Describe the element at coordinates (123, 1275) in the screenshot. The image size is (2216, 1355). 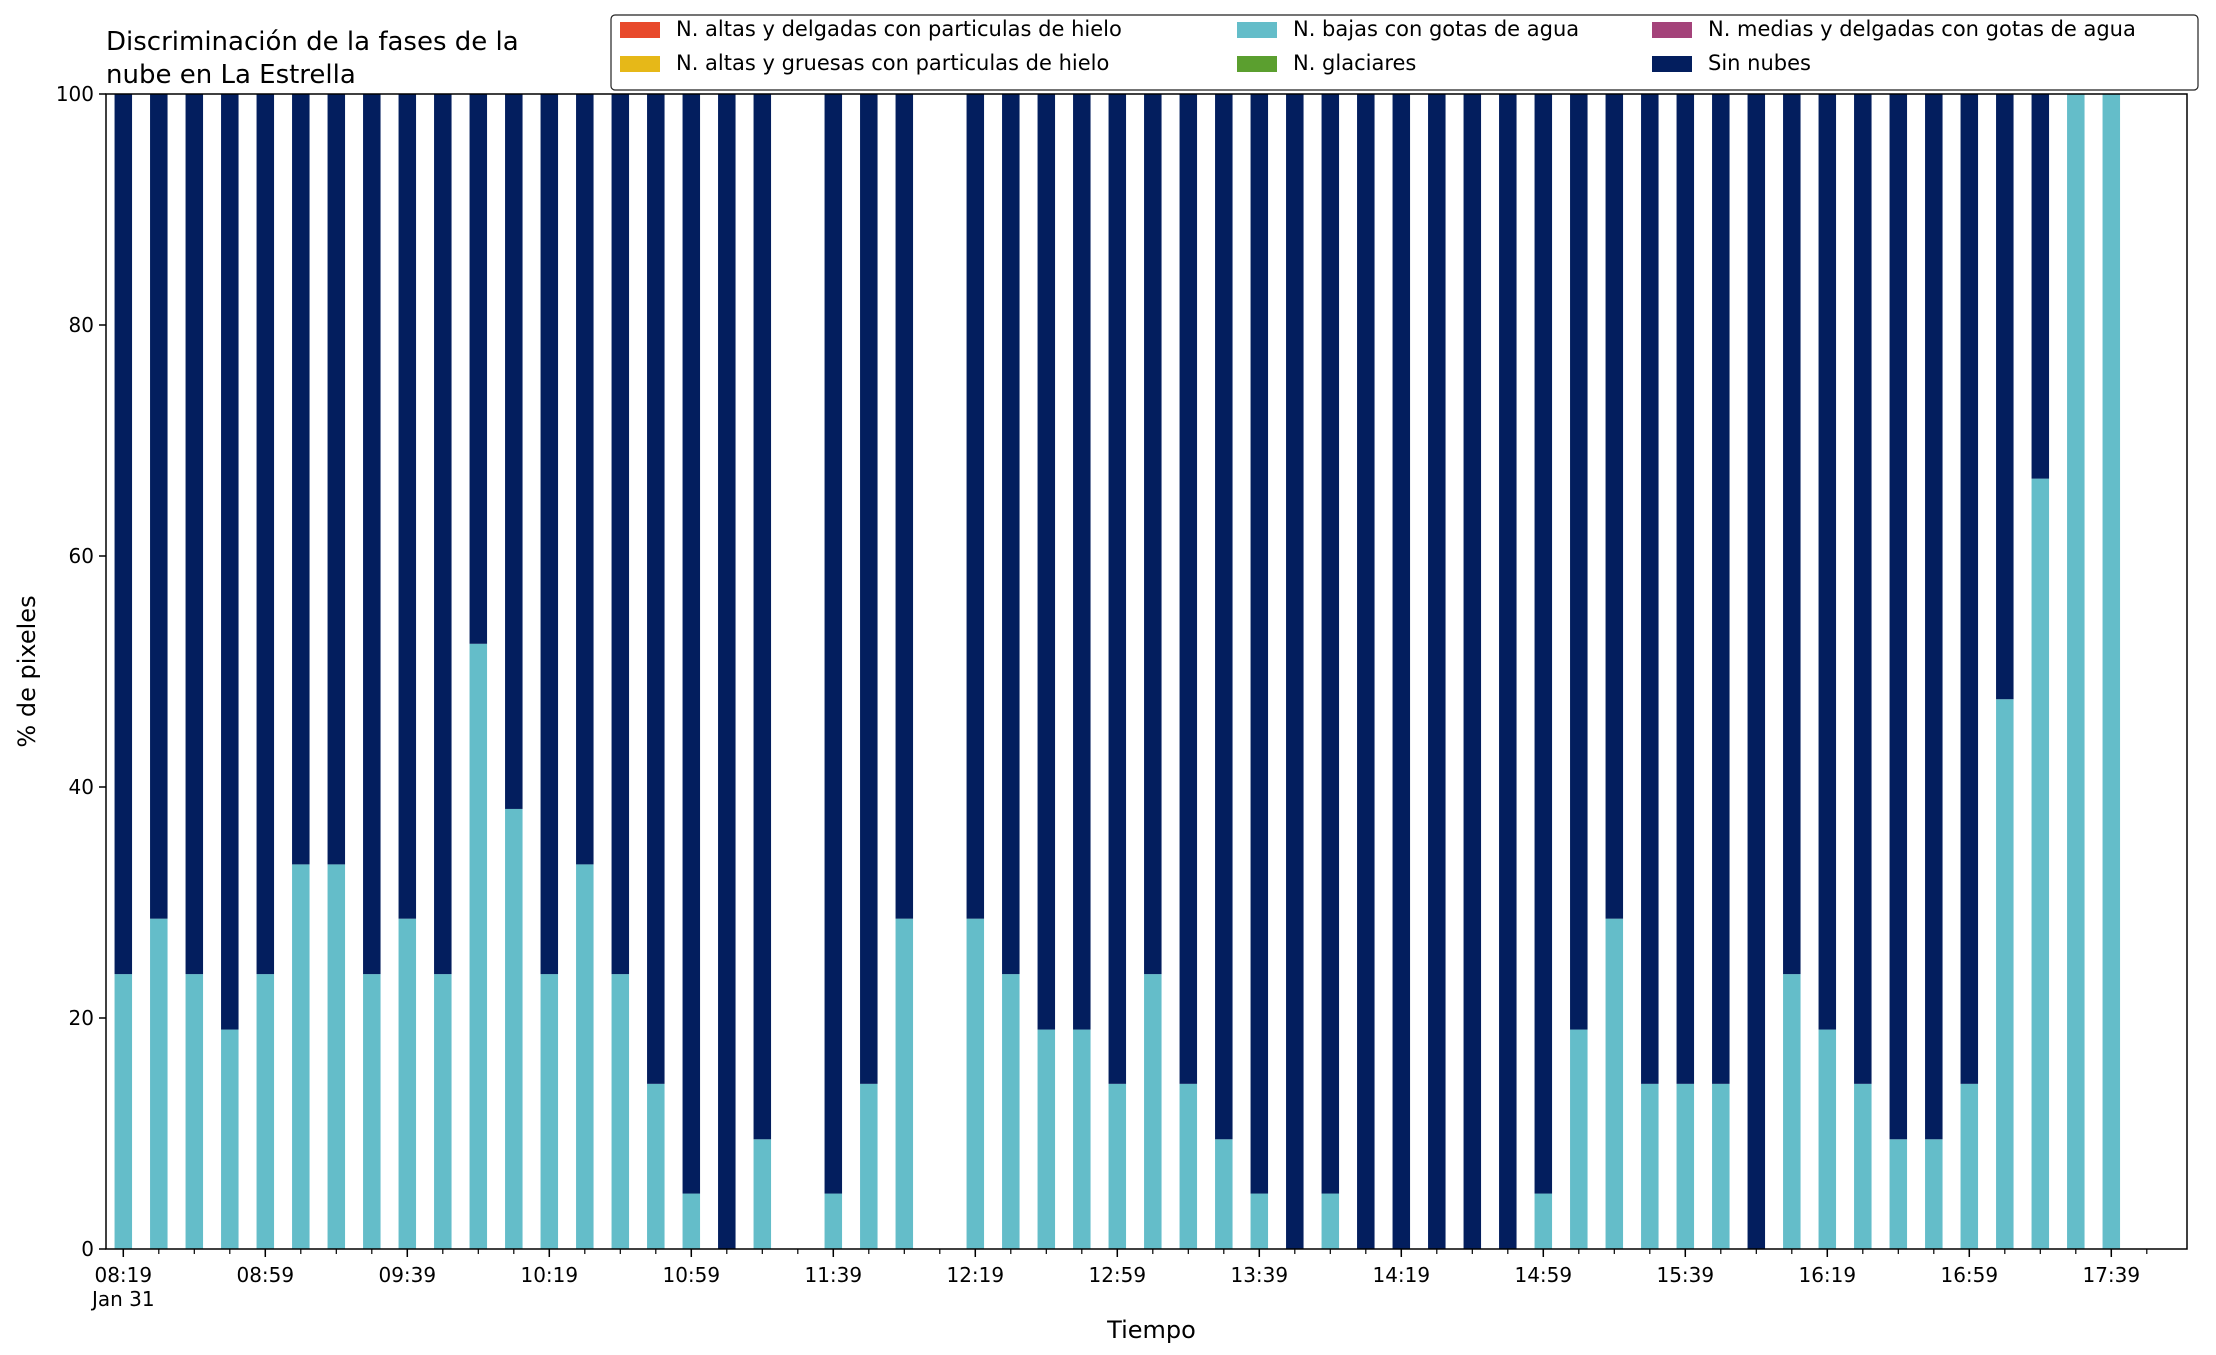
I see `x-tick-label-0: 08:19` at that location.